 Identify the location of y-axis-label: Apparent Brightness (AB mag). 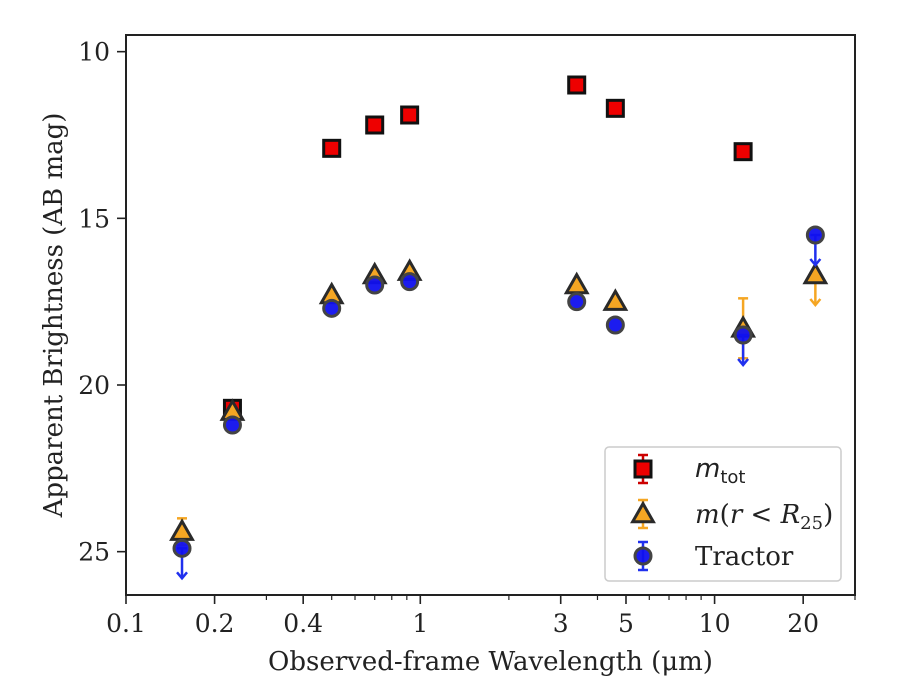
(54, 316).